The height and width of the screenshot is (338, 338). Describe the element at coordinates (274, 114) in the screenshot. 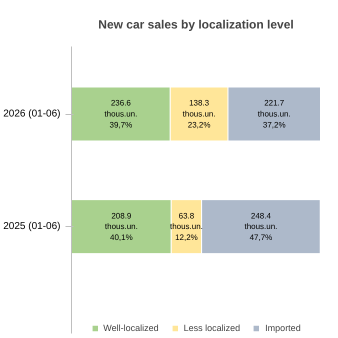

I see `data-label: 221.7 thous.un. 37,2%` at that location.